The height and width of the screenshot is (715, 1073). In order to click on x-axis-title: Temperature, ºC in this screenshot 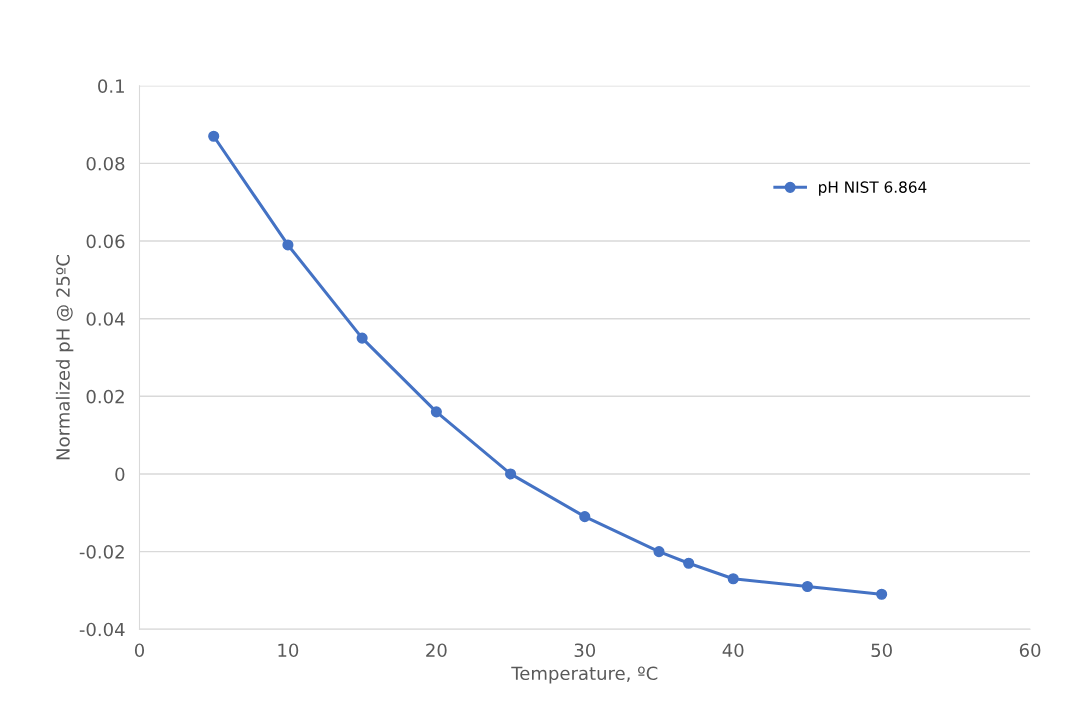, I will do `click(584, 675)`.